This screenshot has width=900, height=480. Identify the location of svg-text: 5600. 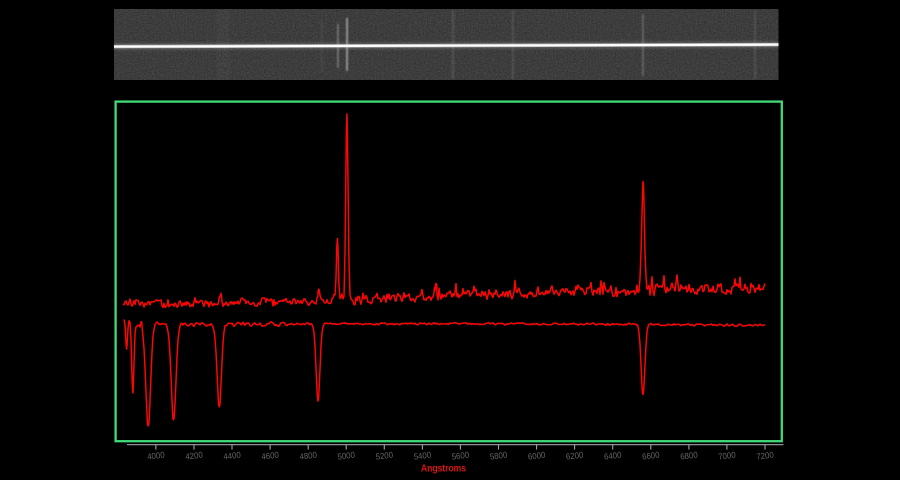
(460, 456).